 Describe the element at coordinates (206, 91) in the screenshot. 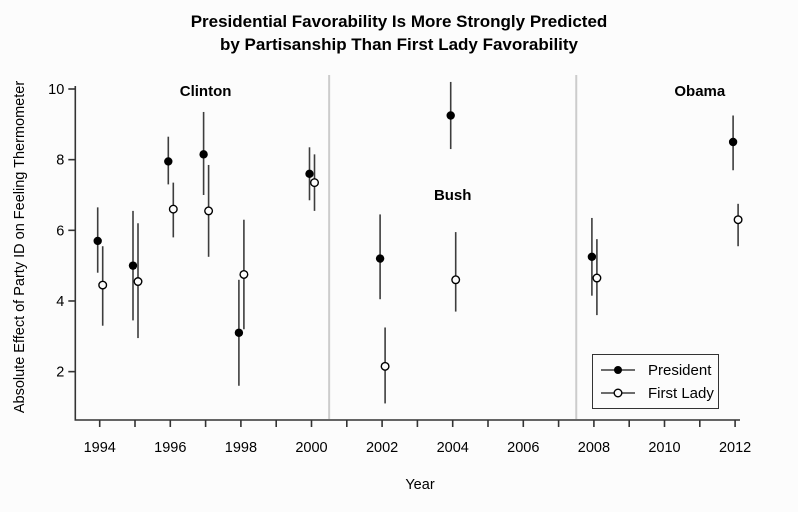

I see `era-label: Clinton` at that location.